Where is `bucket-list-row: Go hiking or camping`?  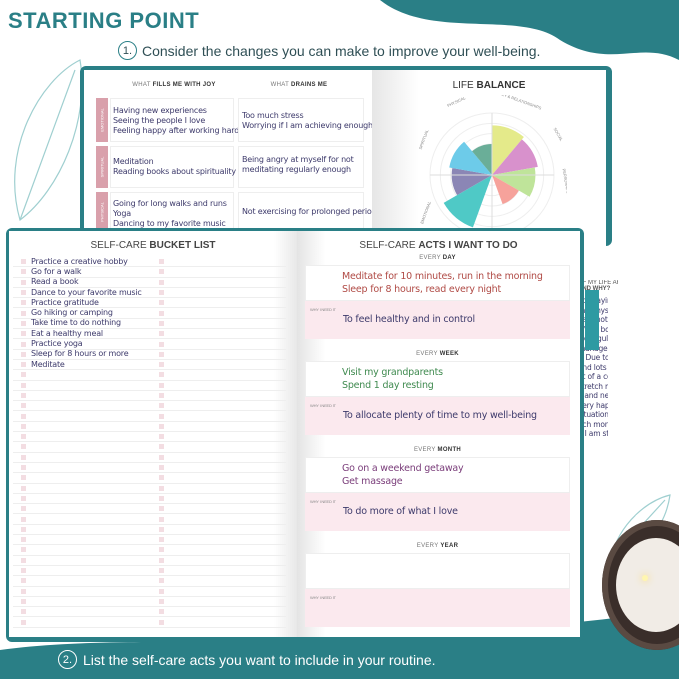
bucket-list-row: Go hiking or camping is located at coordinates (83, 313).